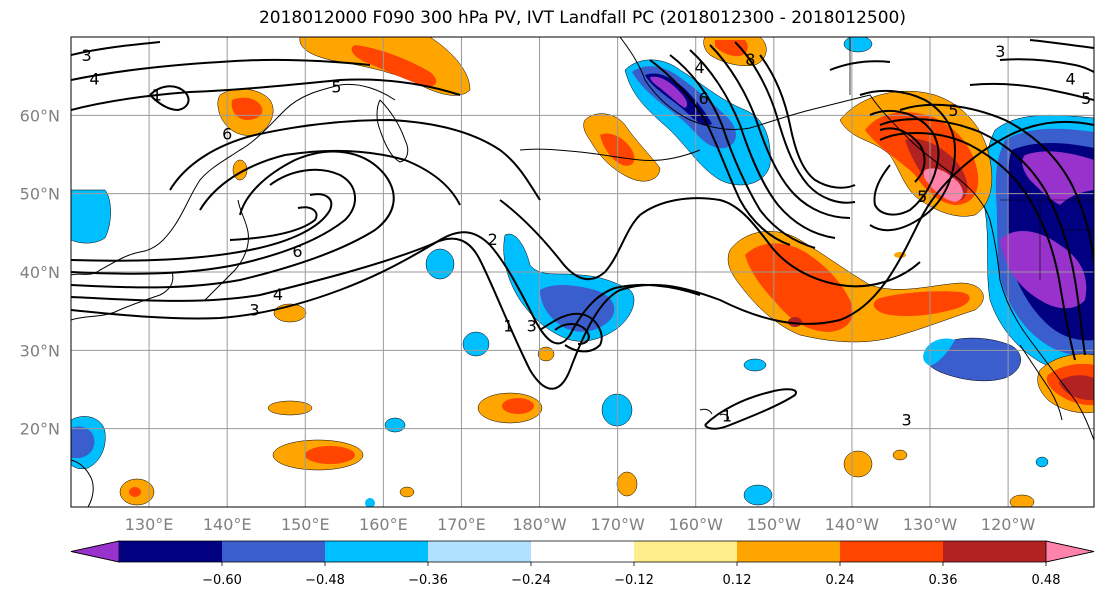  What do you see at coordinates (930, 524) in the screenshot?
I see `lon-label-10: 130°W` at bounding box center [930, 524].